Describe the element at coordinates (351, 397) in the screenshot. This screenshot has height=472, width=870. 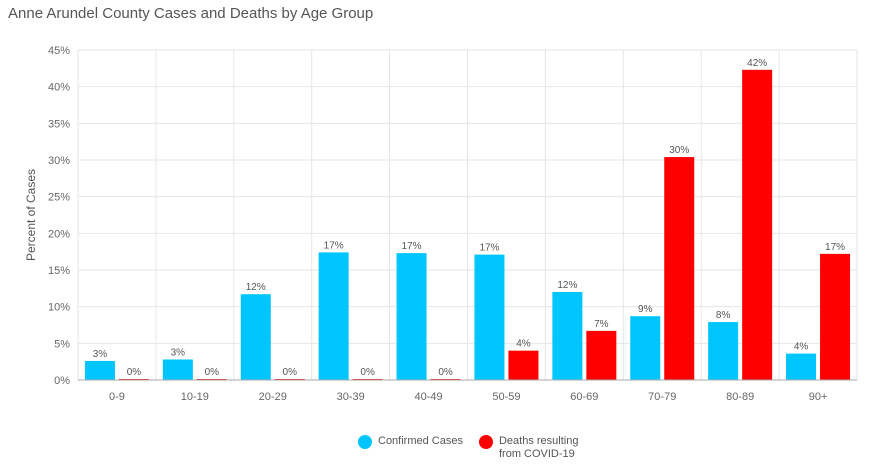
I see `x-tick-label: 30-39` at that location.